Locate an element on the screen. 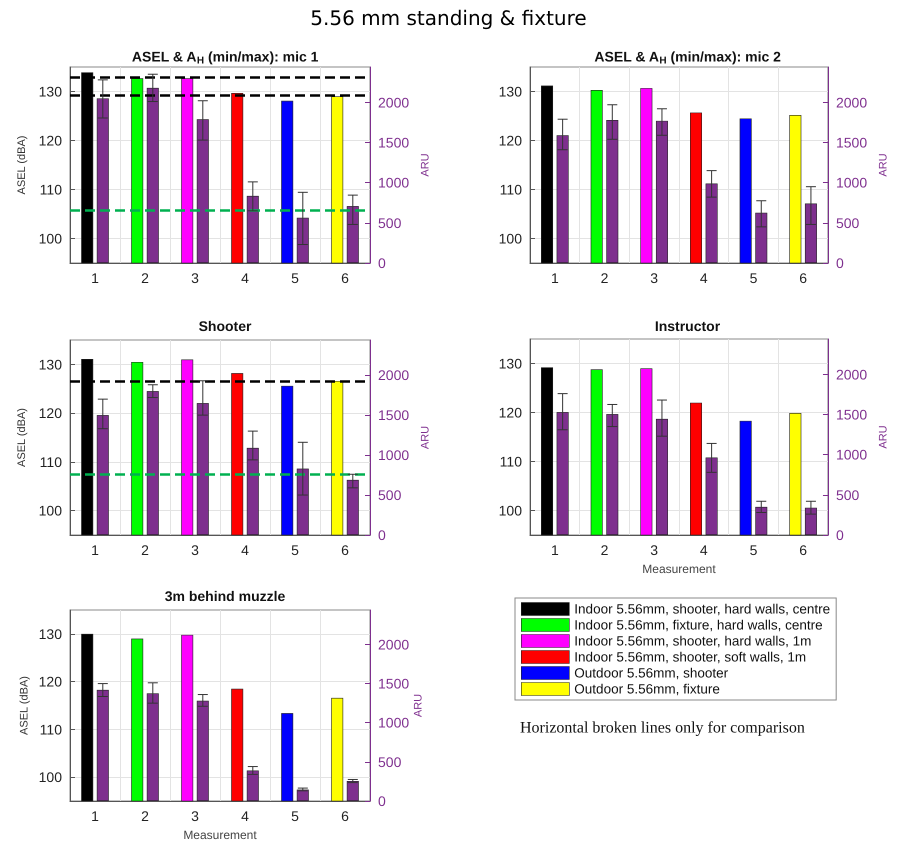 Image resolution: width=897 pixels, height=846 pixels. text: 5.56 mm standing & fixture is located at coordinates (448, 18).